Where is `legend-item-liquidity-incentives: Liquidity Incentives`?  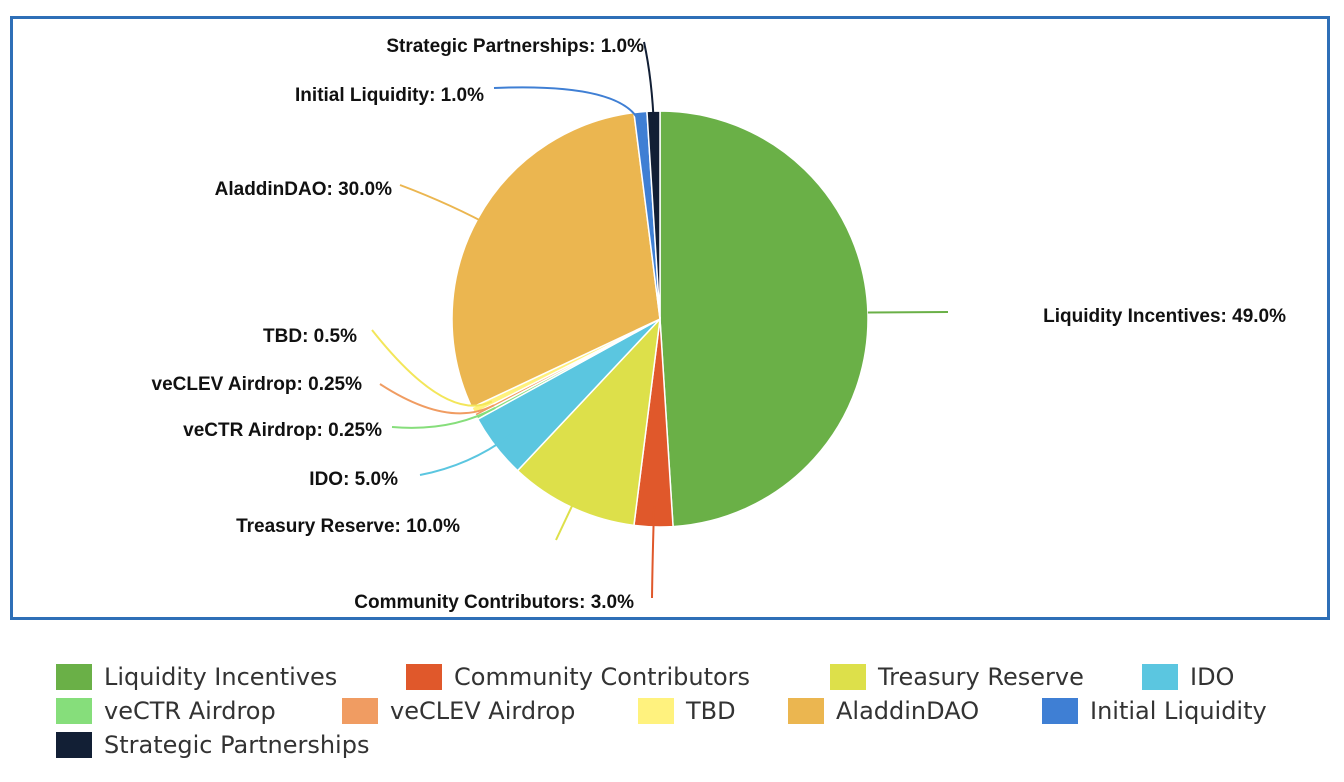 legend-item-liquidity-incentives: Liquidity Incentives is located at coordinates (196, 677).